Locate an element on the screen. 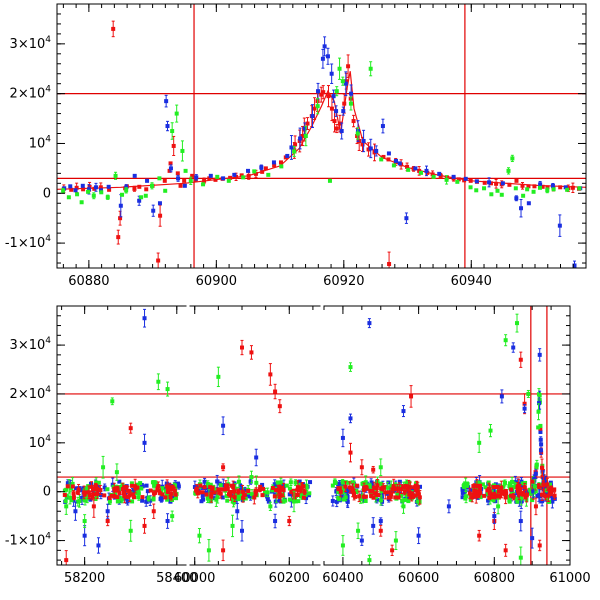  x-tick-label: 60920 is located at coordinates (343, 281).